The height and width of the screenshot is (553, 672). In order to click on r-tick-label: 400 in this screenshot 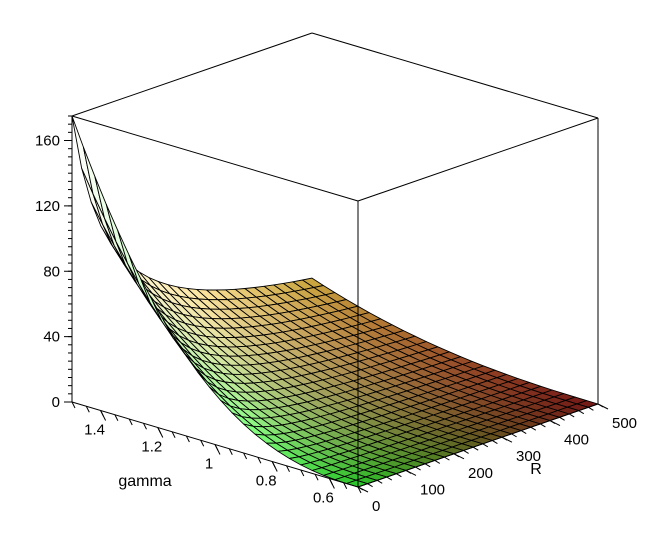, I will do `click(576, 440)`.